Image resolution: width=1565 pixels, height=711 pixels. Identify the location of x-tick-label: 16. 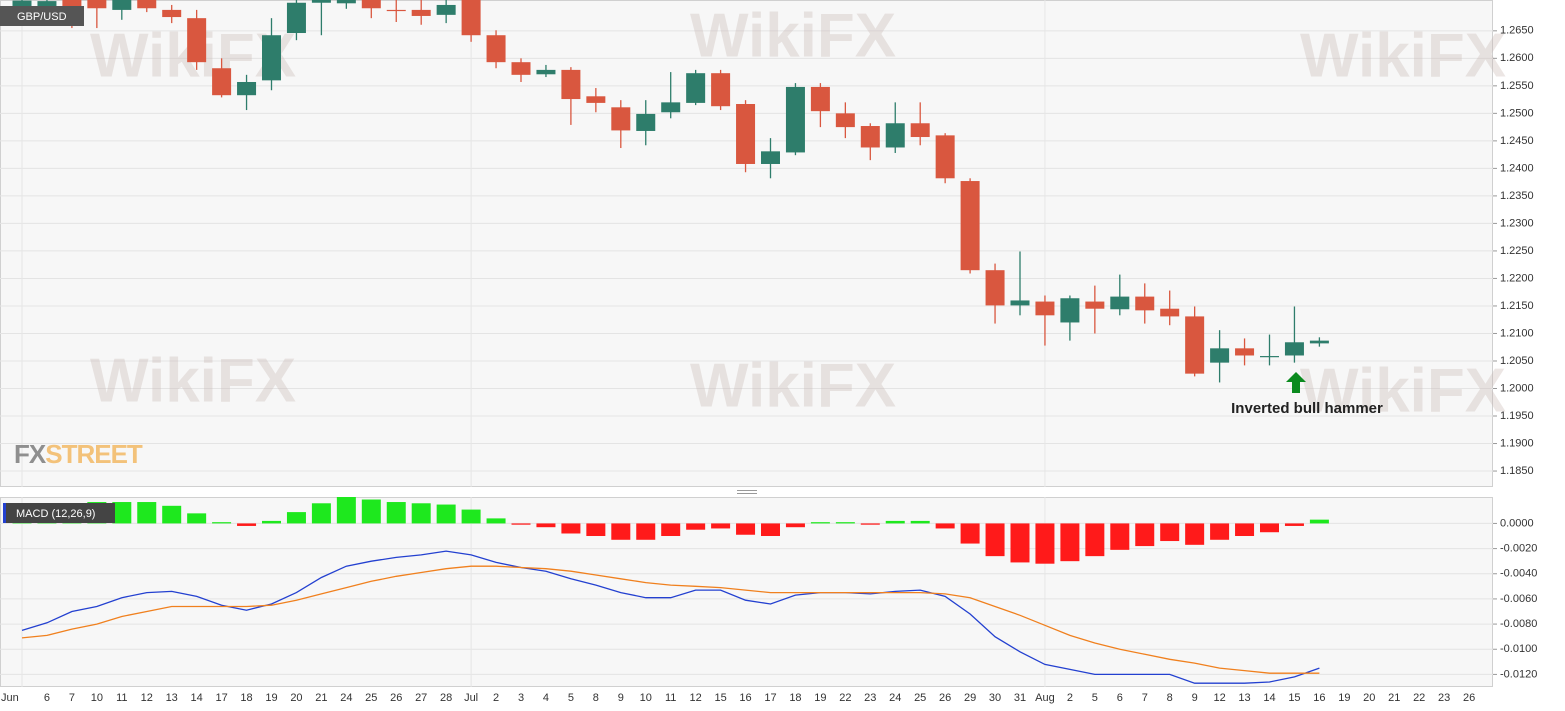
(1319, 698).